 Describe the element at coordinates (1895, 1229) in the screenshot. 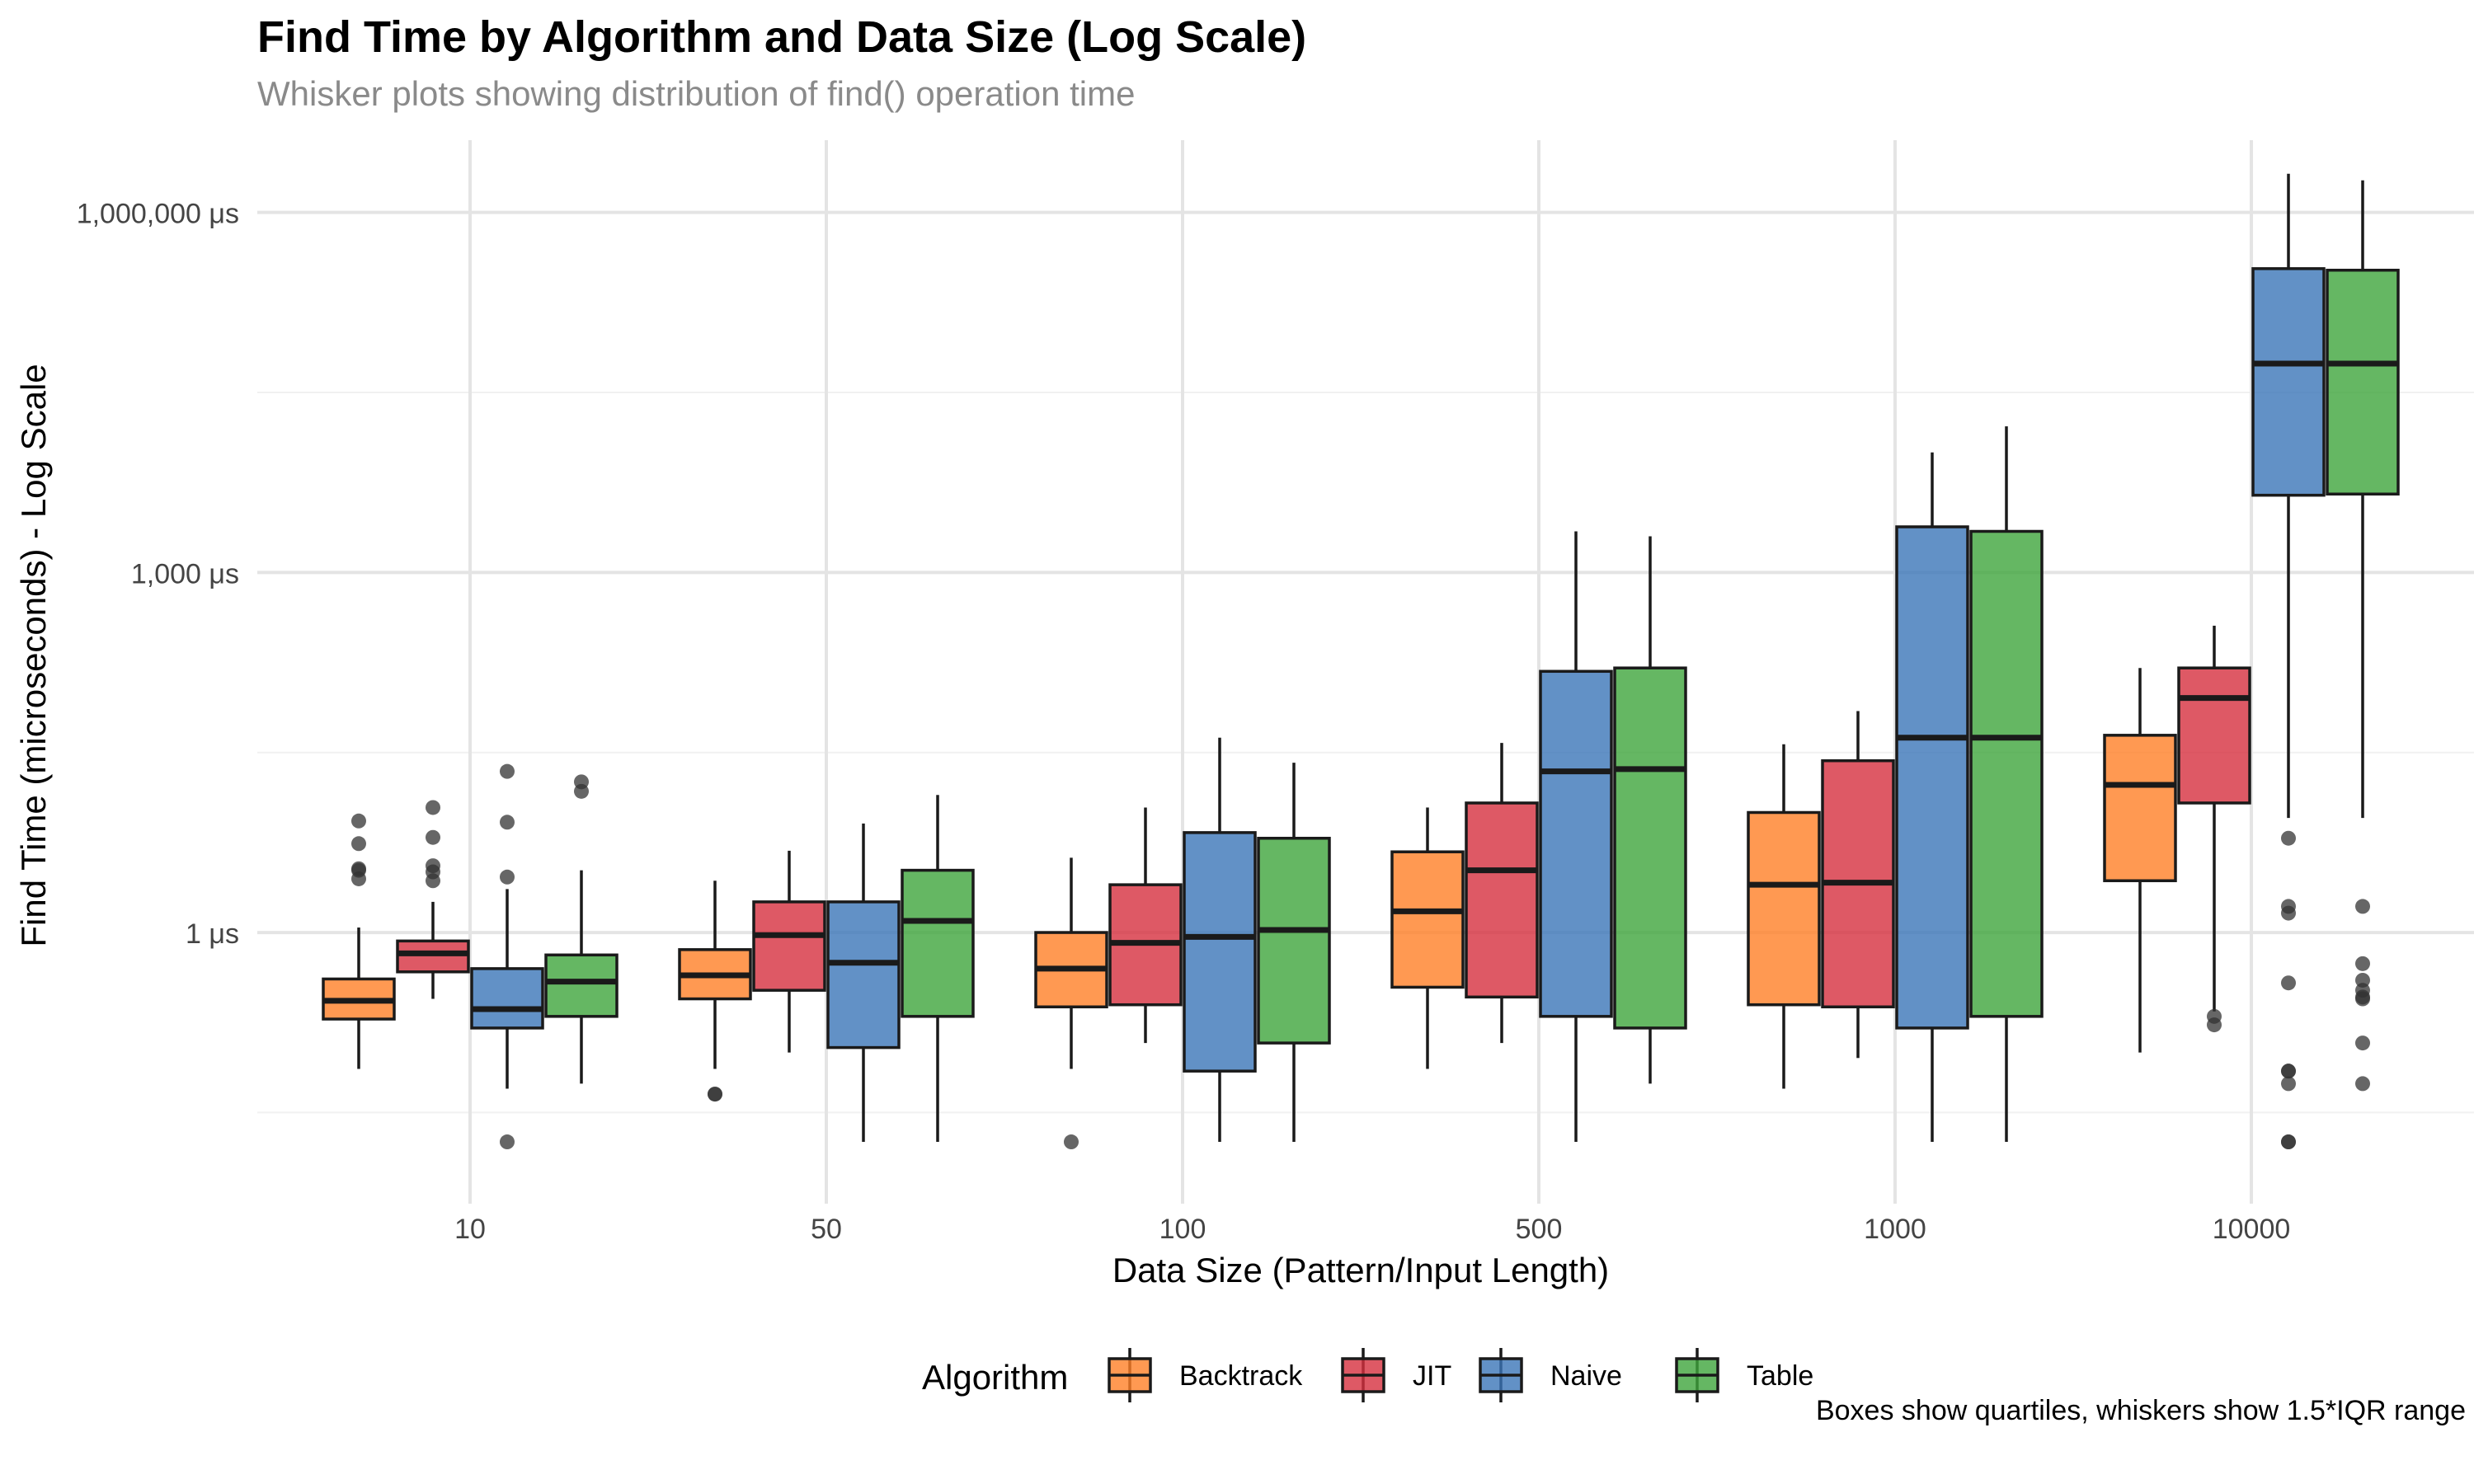

I see `x-tick-label: 1000` at that location.